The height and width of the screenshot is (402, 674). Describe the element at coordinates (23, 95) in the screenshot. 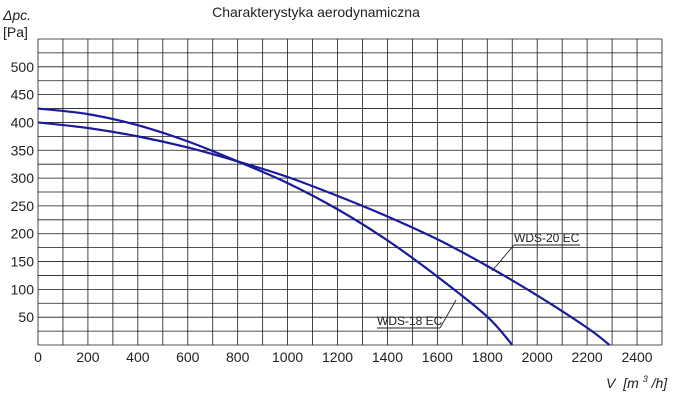

I see `y-tick-label: 450` at that location.